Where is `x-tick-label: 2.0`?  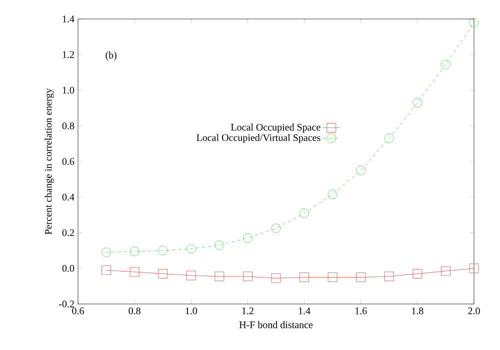 x-tick-label: 2.0 is located at coordinates (474, 311).